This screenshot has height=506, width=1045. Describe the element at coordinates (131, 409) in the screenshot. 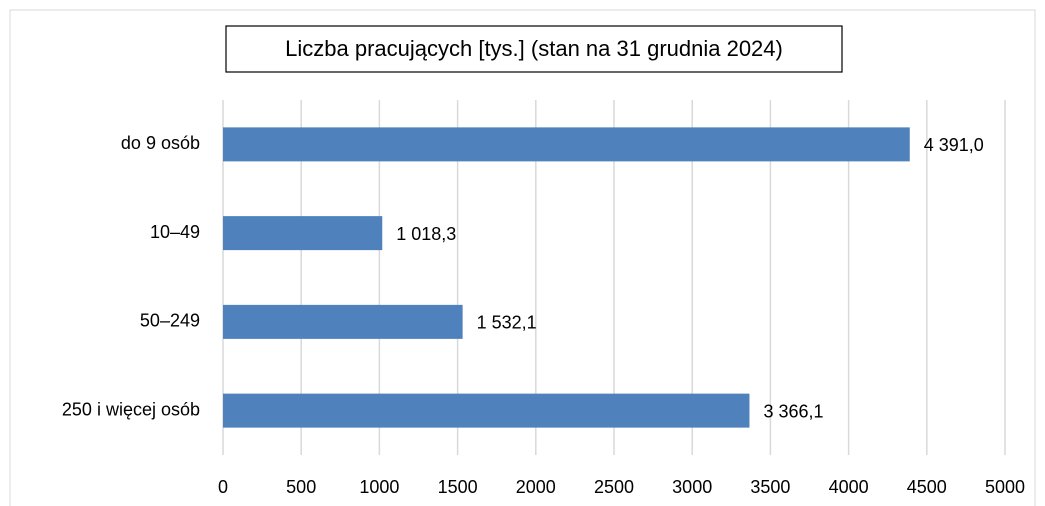

I see `y-tick-label: 250 i więcej osób` at that location.